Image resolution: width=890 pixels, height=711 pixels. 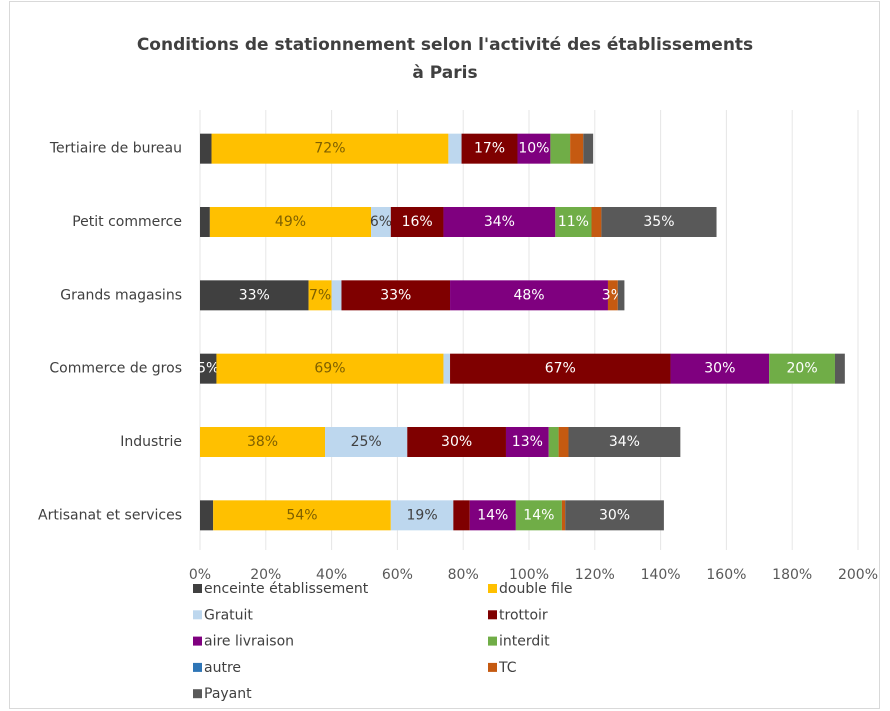 I want to click on data-label: 11%, so click(x=573, y=222).